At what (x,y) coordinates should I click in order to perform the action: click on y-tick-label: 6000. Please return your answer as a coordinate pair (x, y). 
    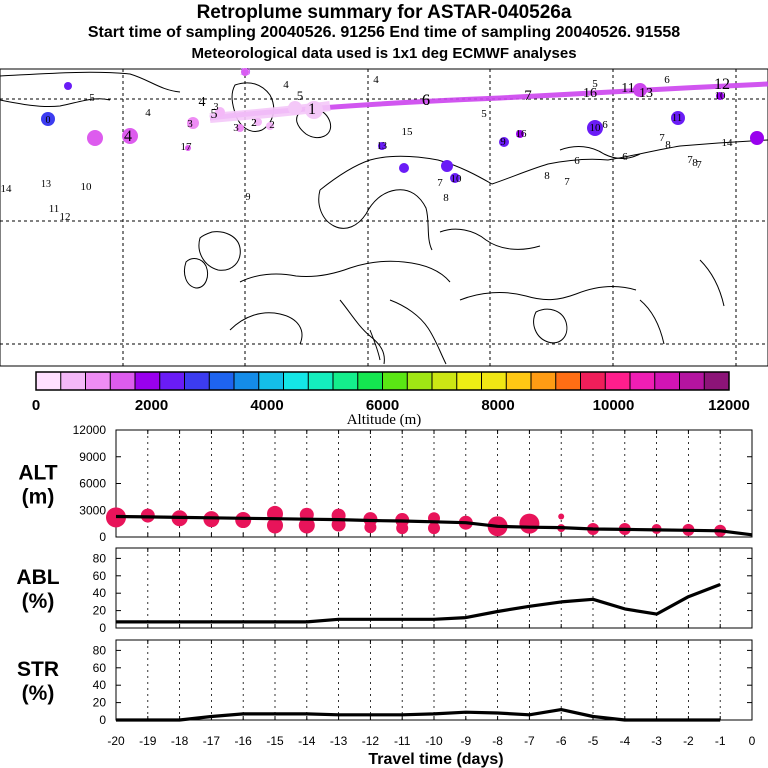
    Looking at the image, I should click on (92, 484).